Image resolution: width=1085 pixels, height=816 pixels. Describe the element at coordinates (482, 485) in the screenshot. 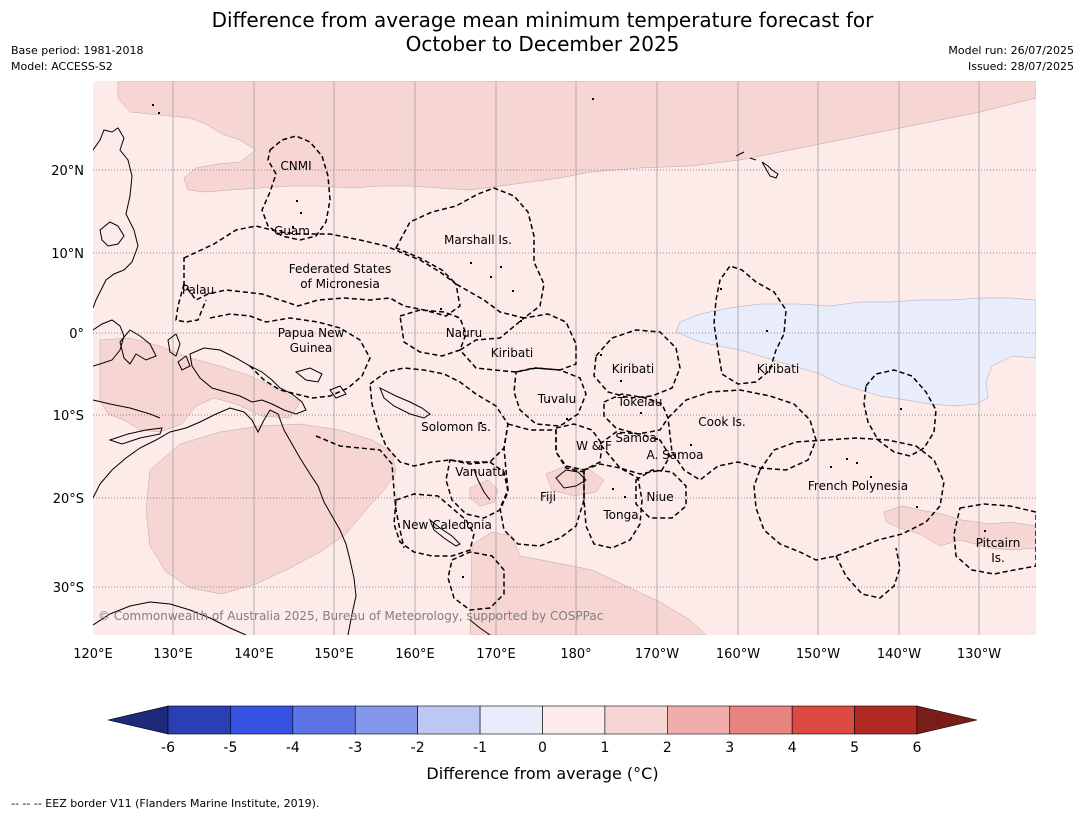

I see `coast-vanuatu` at that location.